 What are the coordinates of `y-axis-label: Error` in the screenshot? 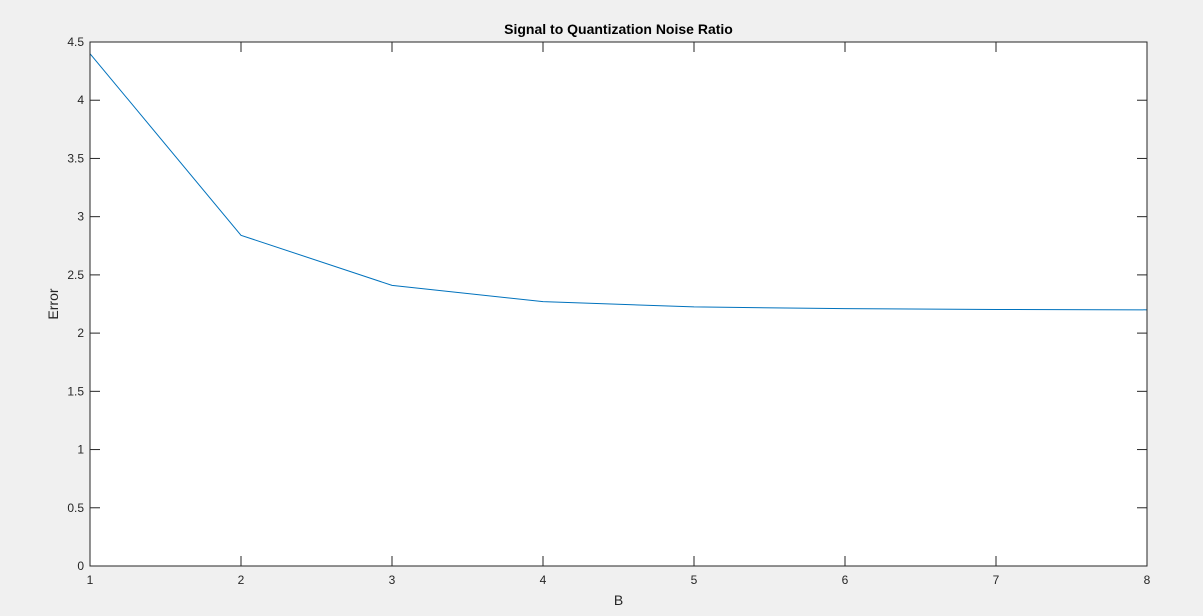 It's located at (53, 303).